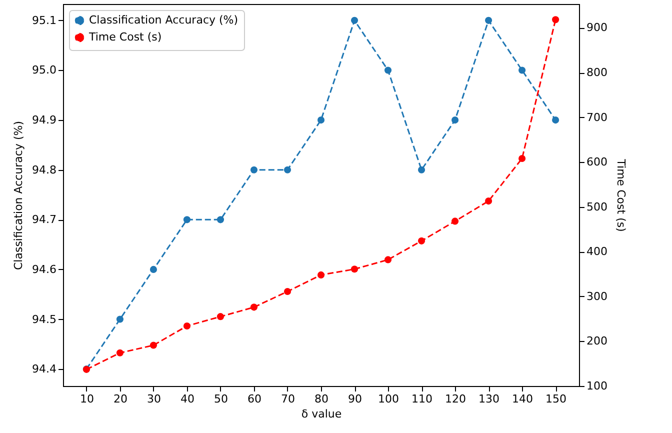 The image size is (672, 433). I want to click on x-tick-label: 150, so click(556, 399).